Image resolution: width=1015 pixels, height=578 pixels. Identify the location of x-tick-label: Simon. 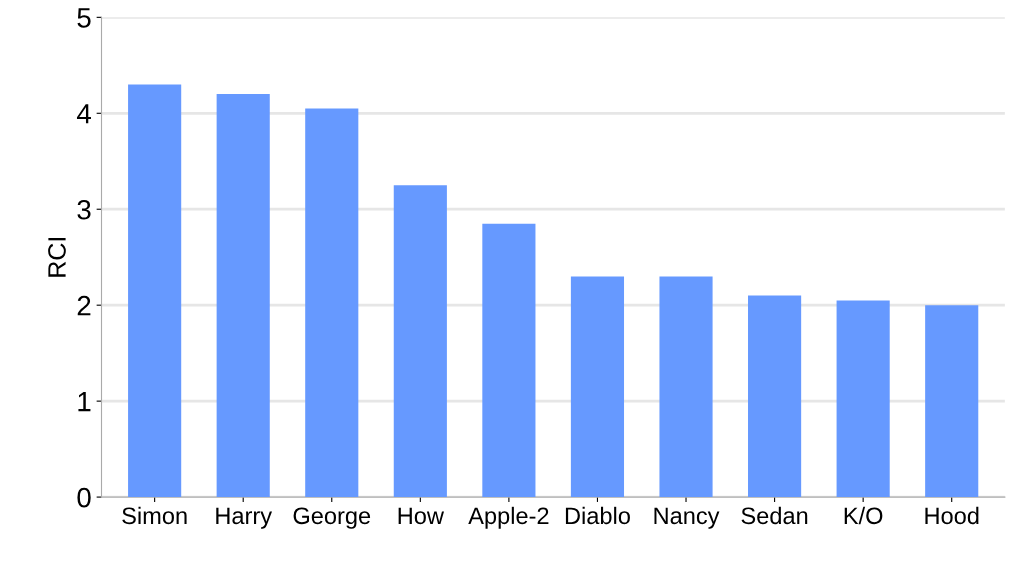
(154, 515).